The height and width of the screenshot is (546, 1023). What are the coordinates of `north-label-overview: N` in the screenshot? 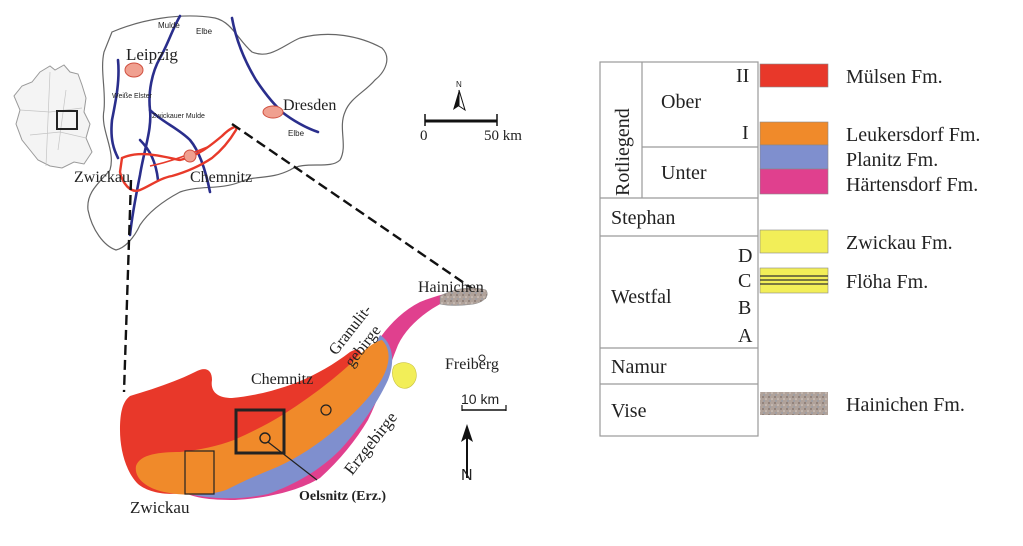 It's located at (459, 84).